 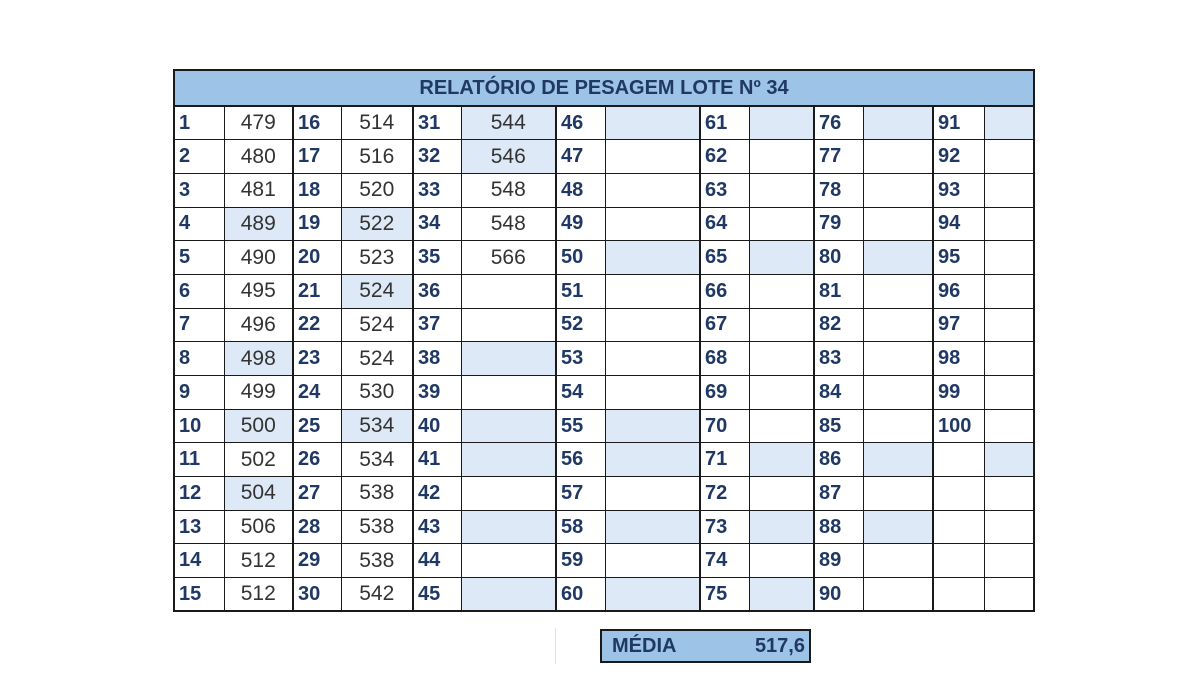 What do you see at coordinates (724, 493) in the screenshot?
I see `animal-number: 72` at bounding box center [724, 493].